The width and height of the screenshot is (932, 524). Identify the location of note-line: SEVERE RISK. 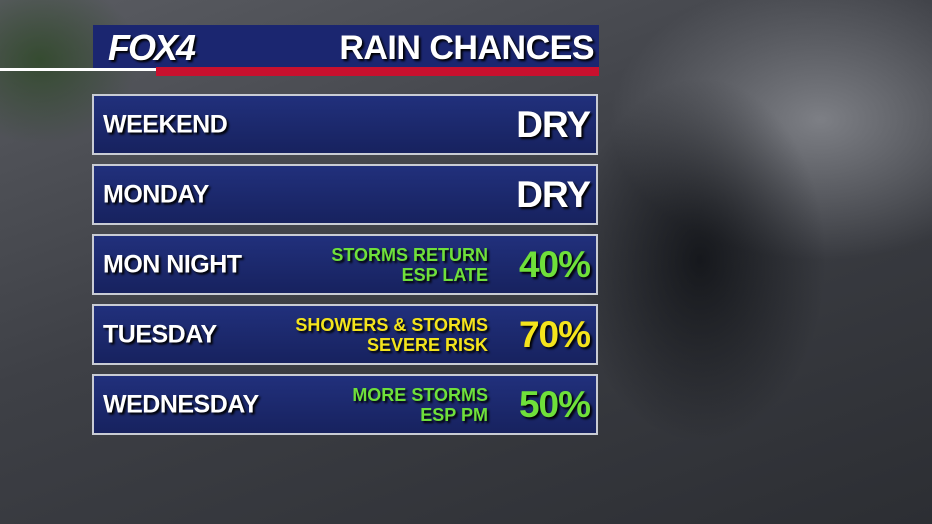
(427, 344).